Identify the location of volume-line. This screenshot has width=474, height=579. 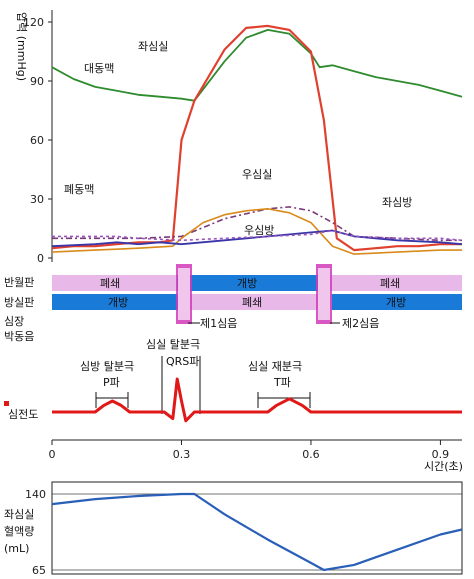
(257, 532).